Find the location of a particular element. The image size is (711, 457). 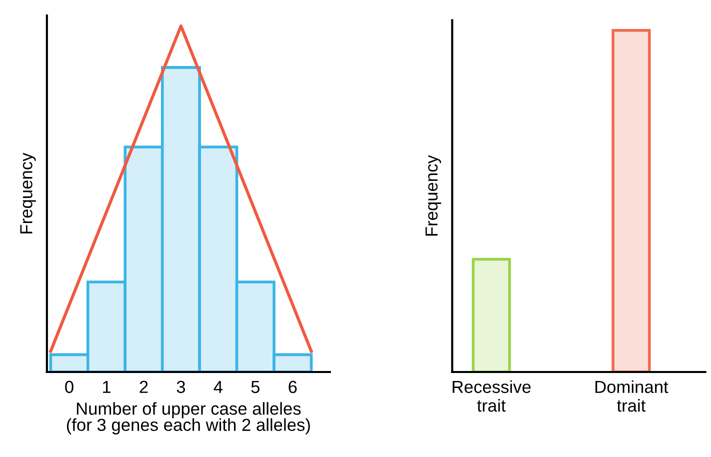

x-axis-title: Number of upper case alleles (for 3 genes each with 2 alleles) is located at coordinates (188, 418).